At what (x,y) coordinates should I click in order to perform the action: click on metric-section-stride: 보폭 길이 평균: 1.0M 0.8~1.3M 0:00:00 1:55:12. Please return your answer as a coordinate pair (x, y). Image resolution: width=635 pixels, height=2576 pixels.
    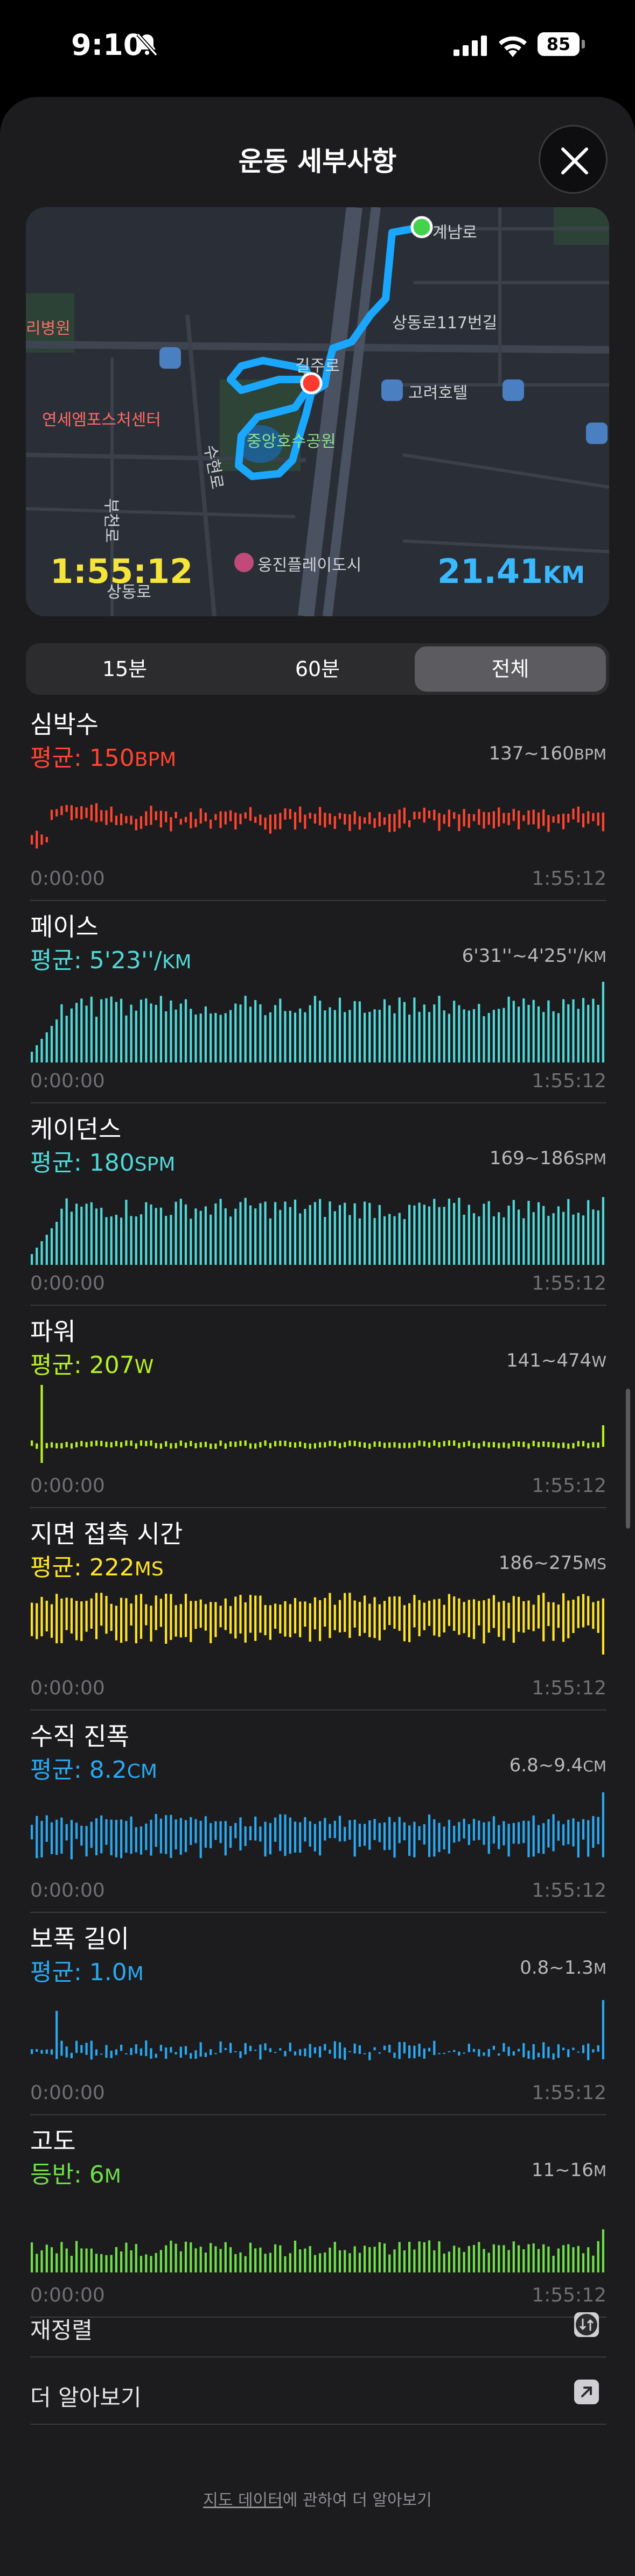
    Looking at the image, I should click on (318, 2021).